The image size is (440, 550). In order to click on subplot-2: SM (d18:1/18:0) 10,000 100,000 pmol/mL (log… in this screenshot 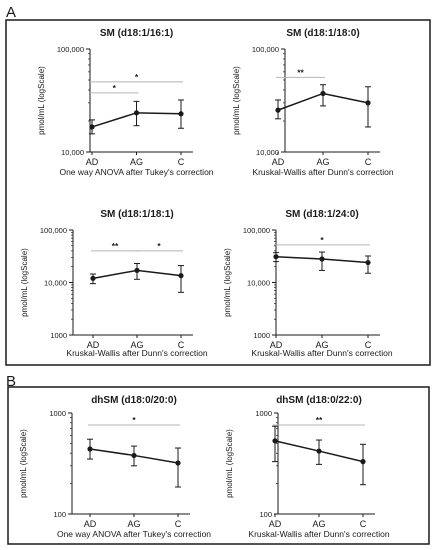, I will do `click(313, 102)`.